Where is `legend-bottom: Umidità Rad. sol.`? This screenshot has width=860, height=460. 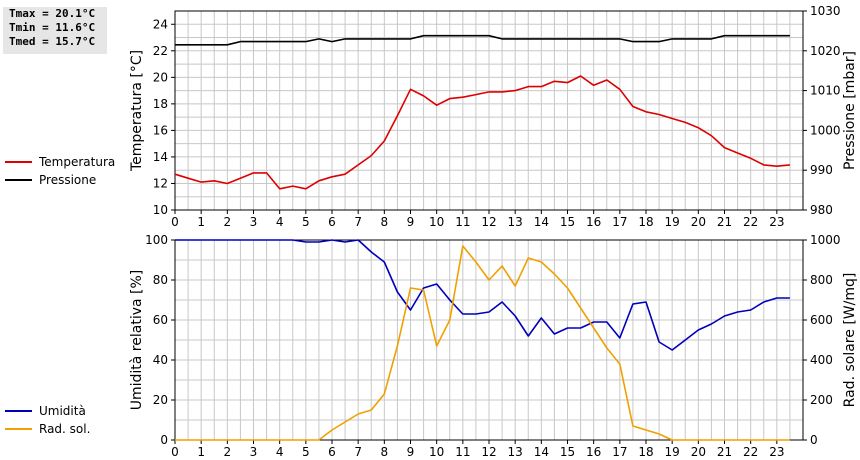 legend-bottom: Umidità Rad. sol. is located at coordinates (47, 421).